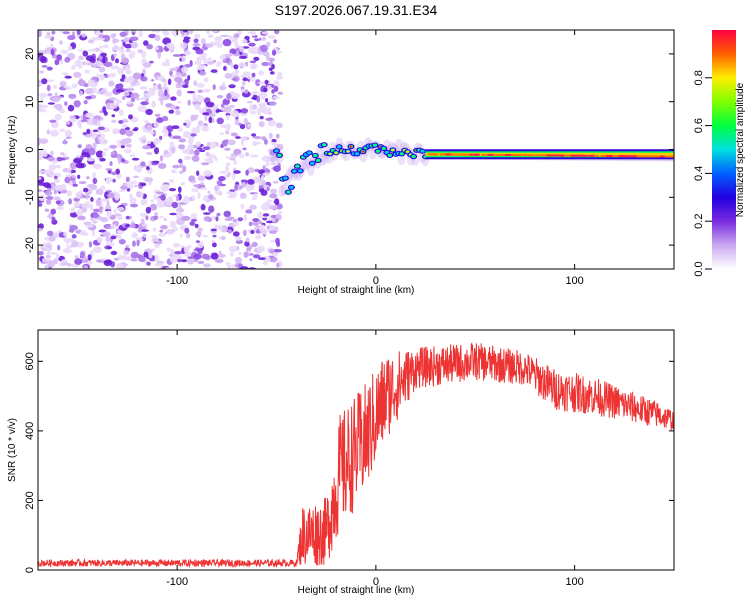 The image size is (750, 600). What do you see at coordinates (30, 149) in the screenshot?
I see `spectrogram-y-tick-label: 0` at bounding box center [30, 149].